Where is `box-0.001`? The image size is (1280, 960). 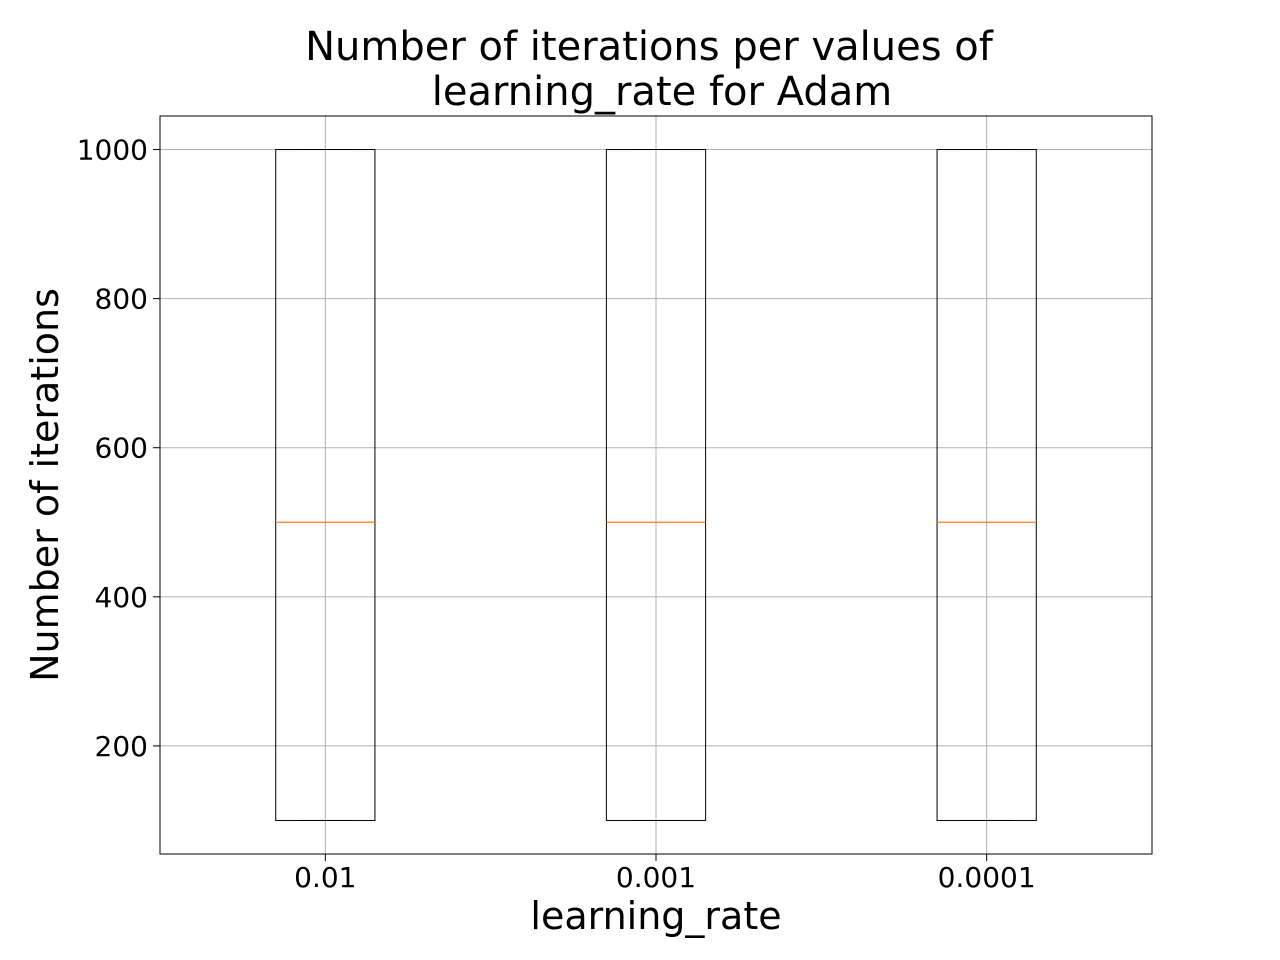
box-0.001 is located at coordinates (656, 485).